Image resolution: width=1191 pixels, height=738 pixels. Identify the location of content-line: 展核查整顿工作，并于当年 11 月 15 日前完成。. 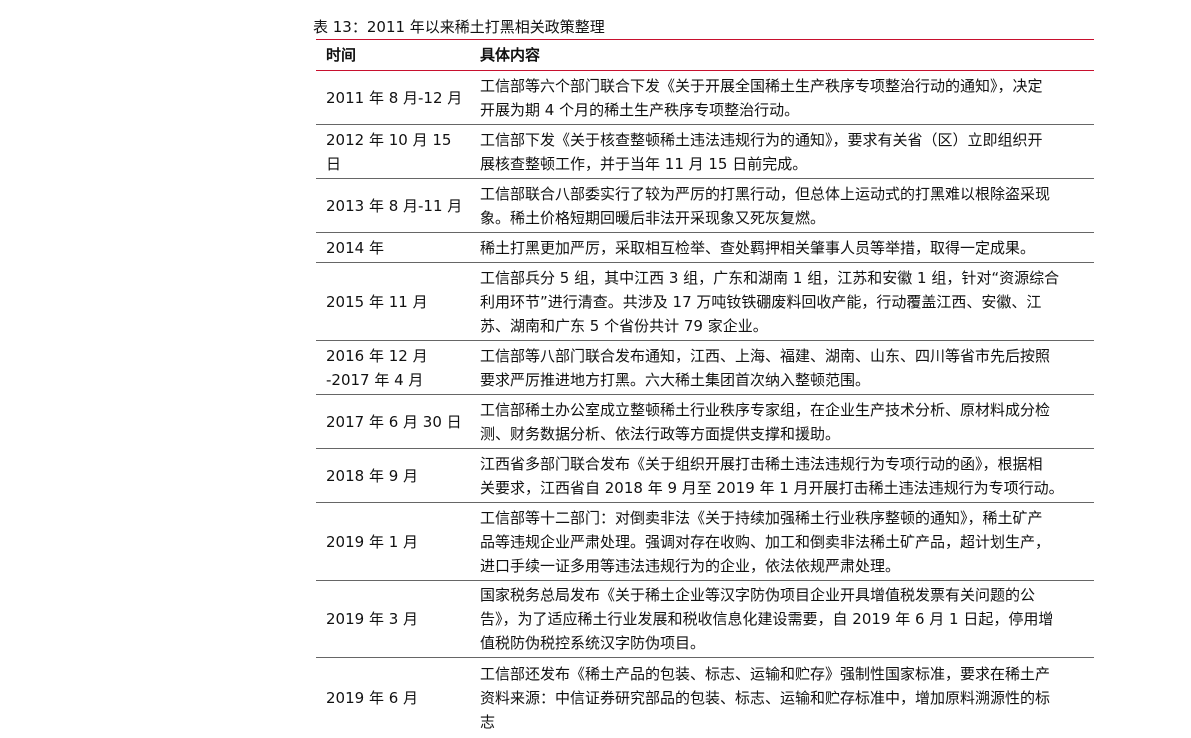
(644, 163).